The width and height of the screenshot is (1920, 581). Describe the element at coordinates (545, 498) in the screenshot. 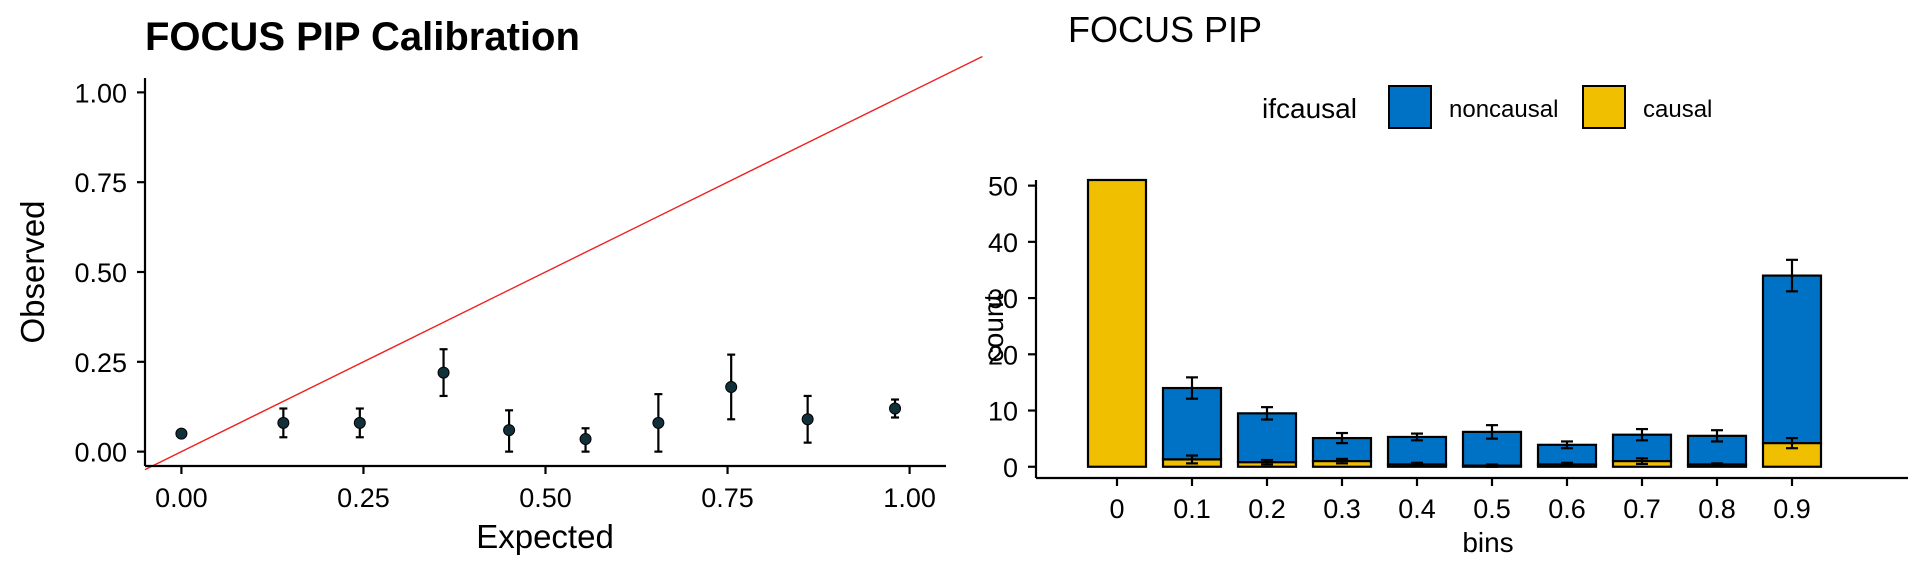

I see `calibration-x-tick-label: 0.50` at that location.